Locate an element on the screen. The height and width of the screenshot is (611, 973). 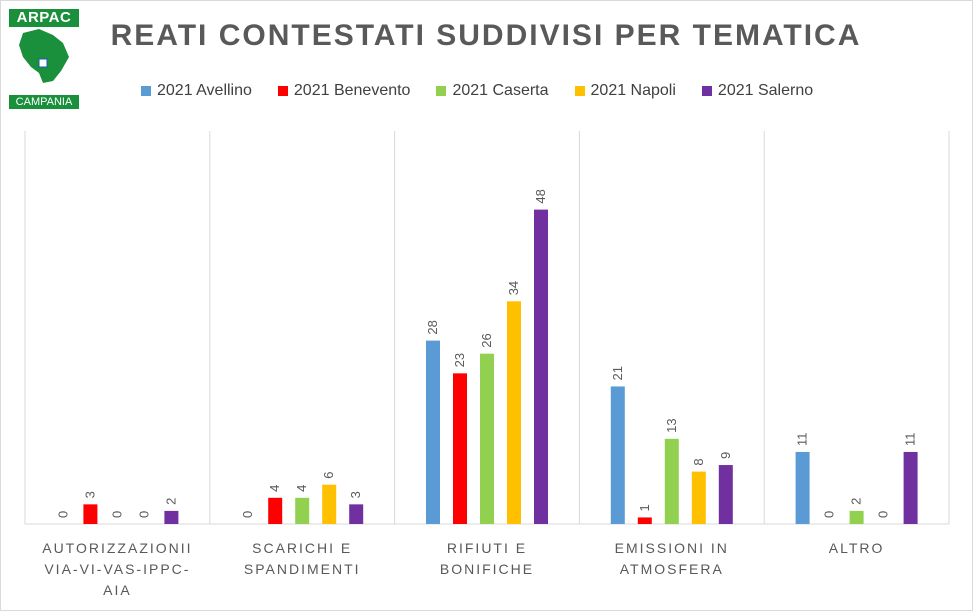
legend-item: 2021 Caserta is located at coordinates (492, 91).